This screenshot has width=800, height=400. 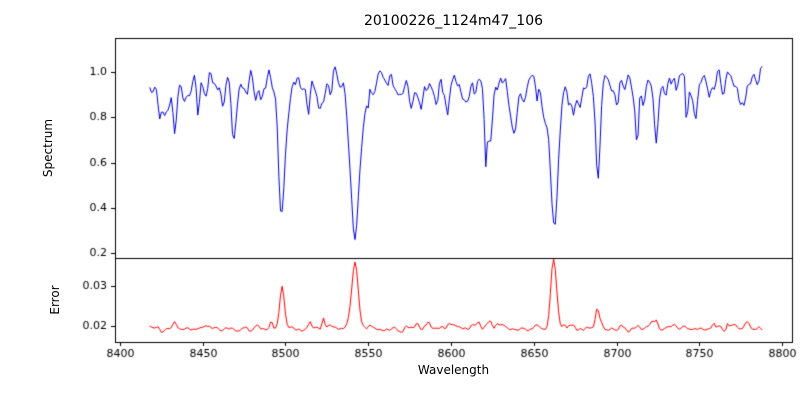 What do you see at coordinates (55, 300) in the screenshot?
I see `error-axis-label: Error` at bounding box center [55, 300].